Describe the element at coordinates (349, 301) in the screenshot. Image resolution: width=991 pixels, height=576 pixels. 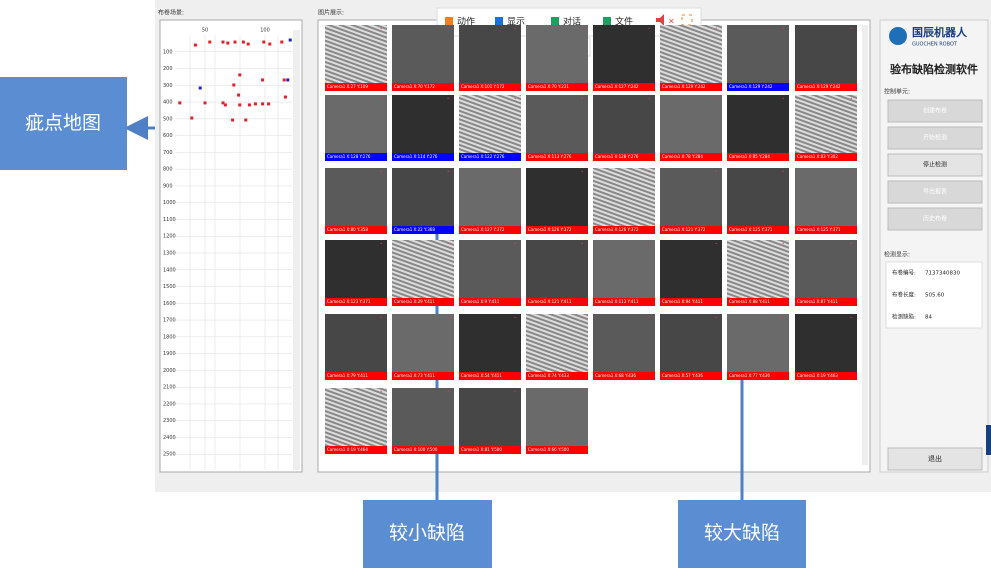
I see `caption: Camera1 X:123 Y:371` at that location.